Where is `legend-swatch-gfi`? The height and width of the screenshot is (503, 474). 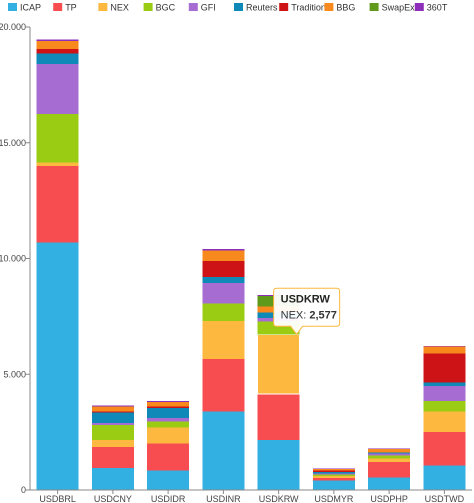
legend-swatch-gfi is located at coordinates (193, 7).